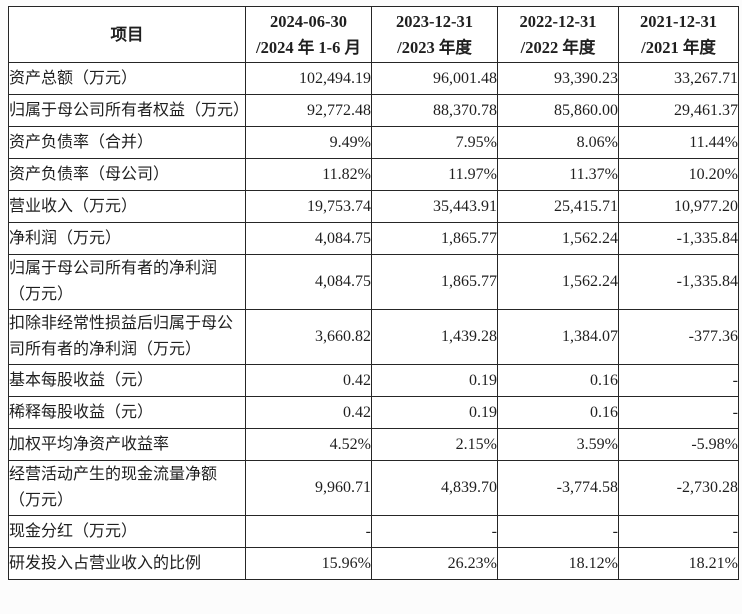 Image resolution: width=742 pixels, height=614 pixels. I want to click on table-row: 资产负债率（母公司） 11.82% 11.97% 11.37% 10.20%, so click(373, 174).